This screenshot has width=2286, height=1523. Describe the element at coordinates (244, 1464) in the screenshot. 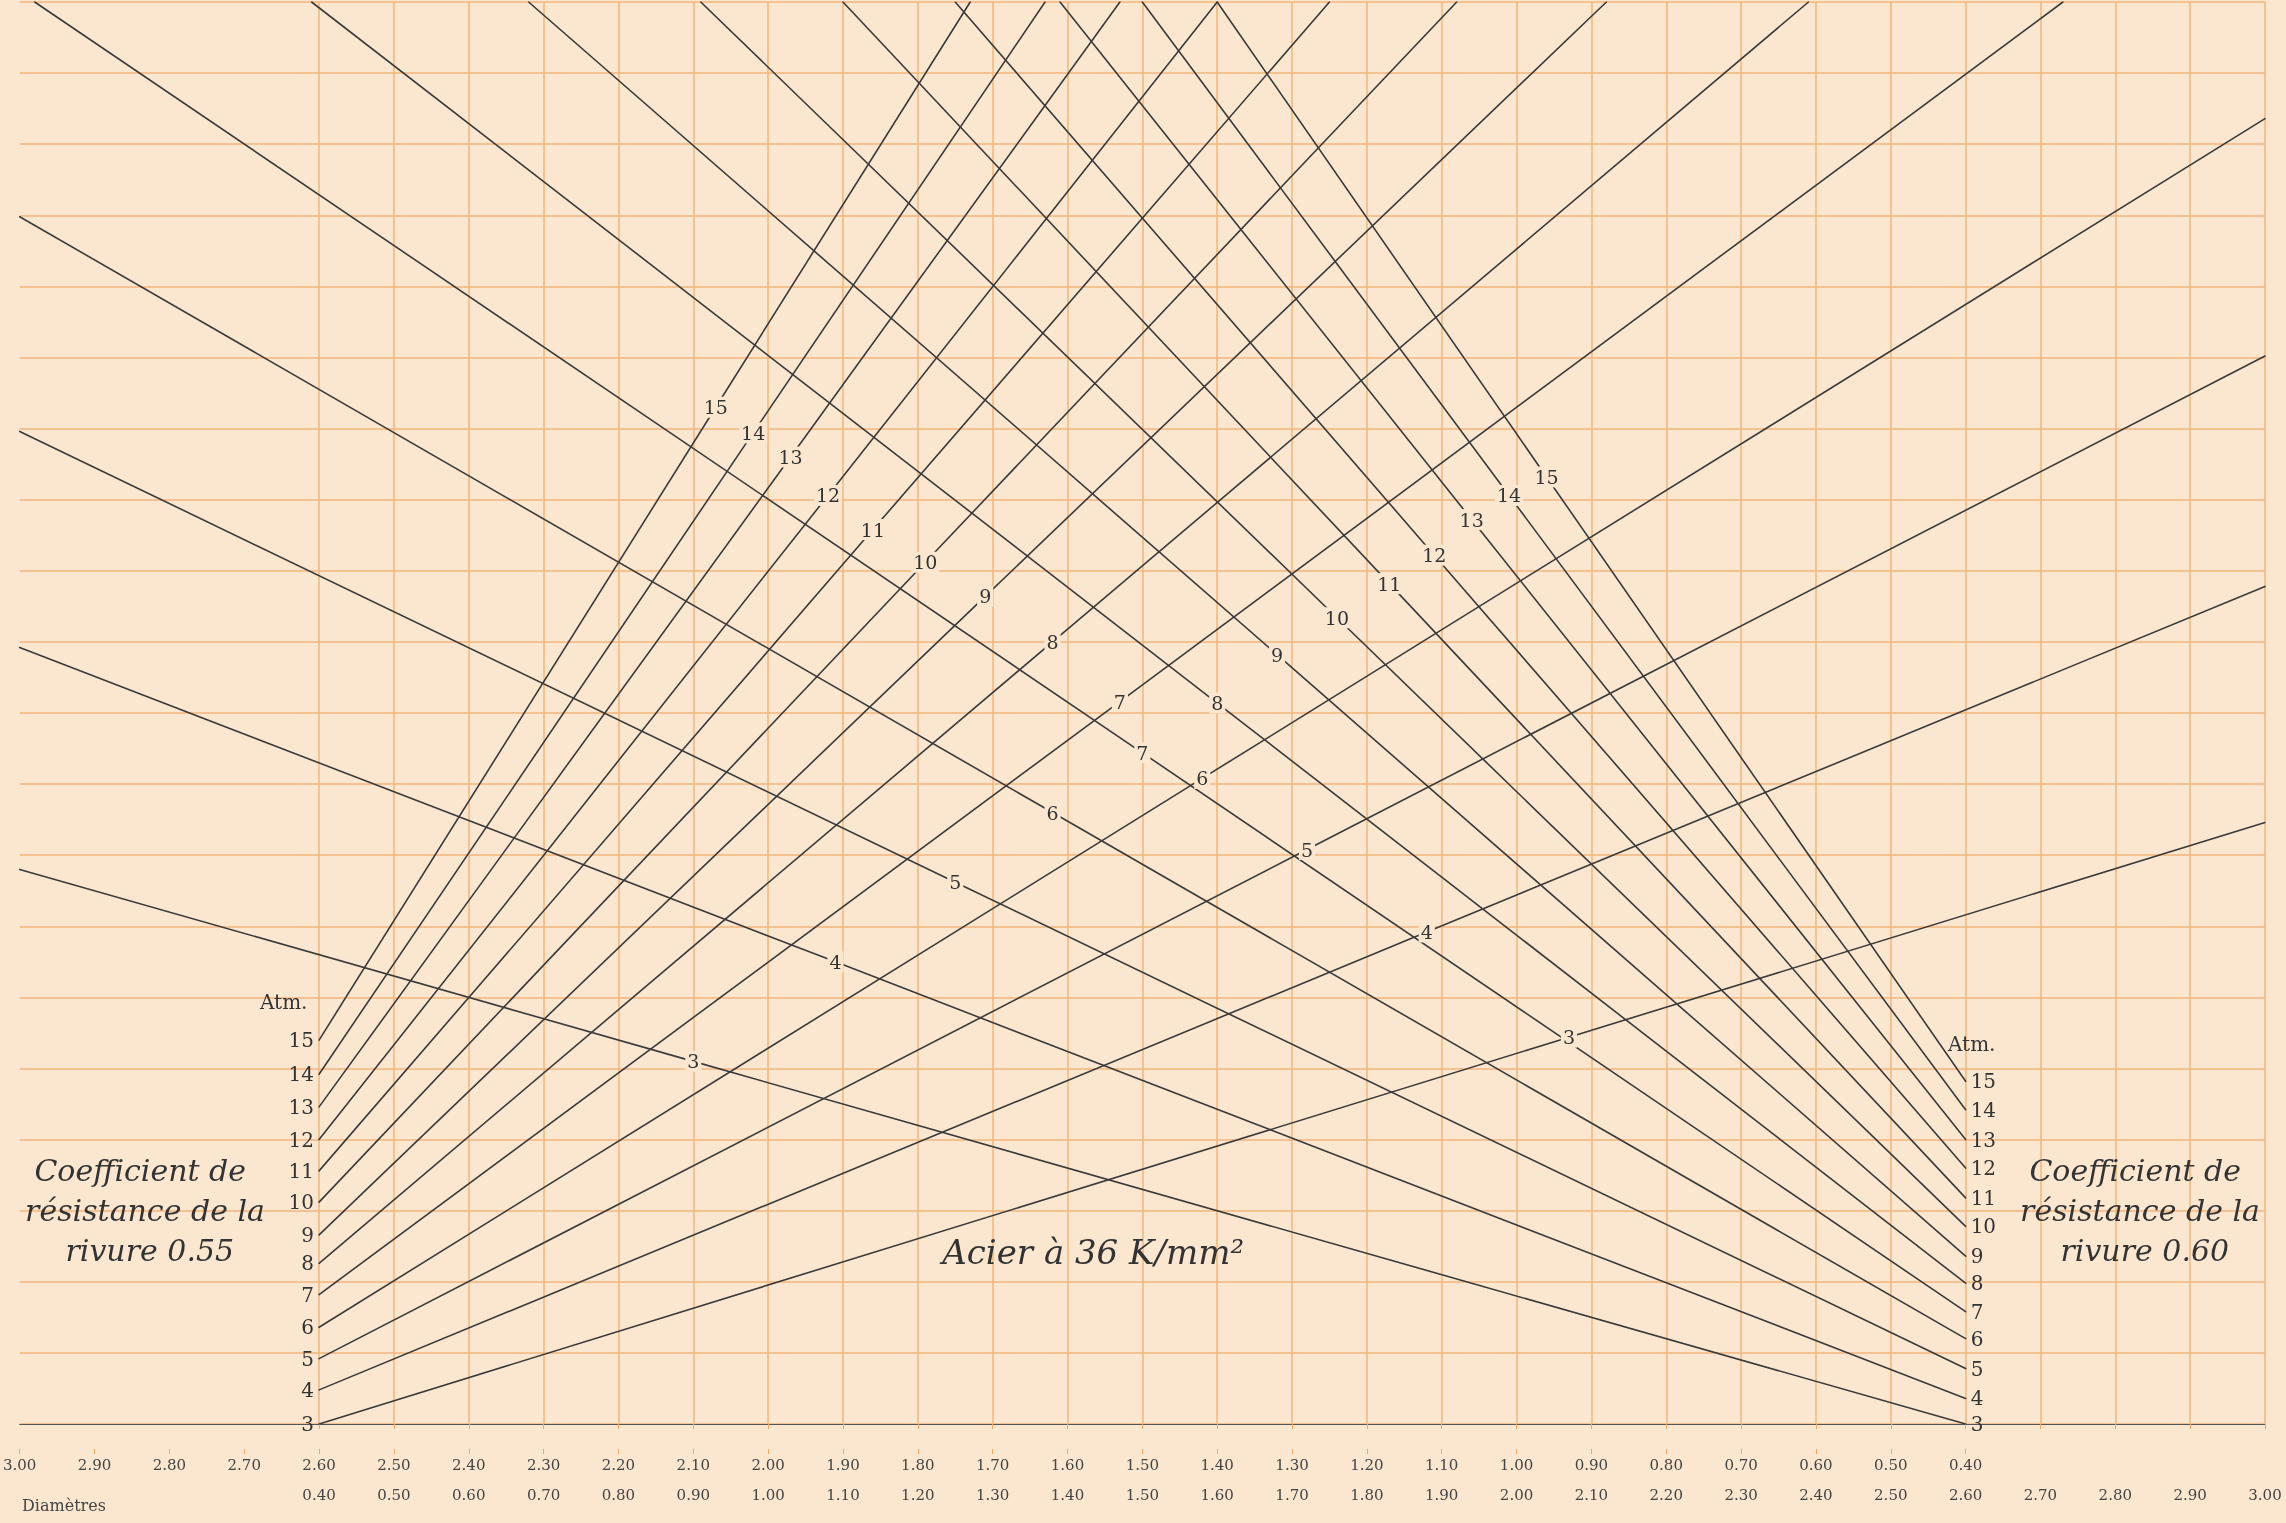

I see `x2-tick-label: 2.70` at that location.